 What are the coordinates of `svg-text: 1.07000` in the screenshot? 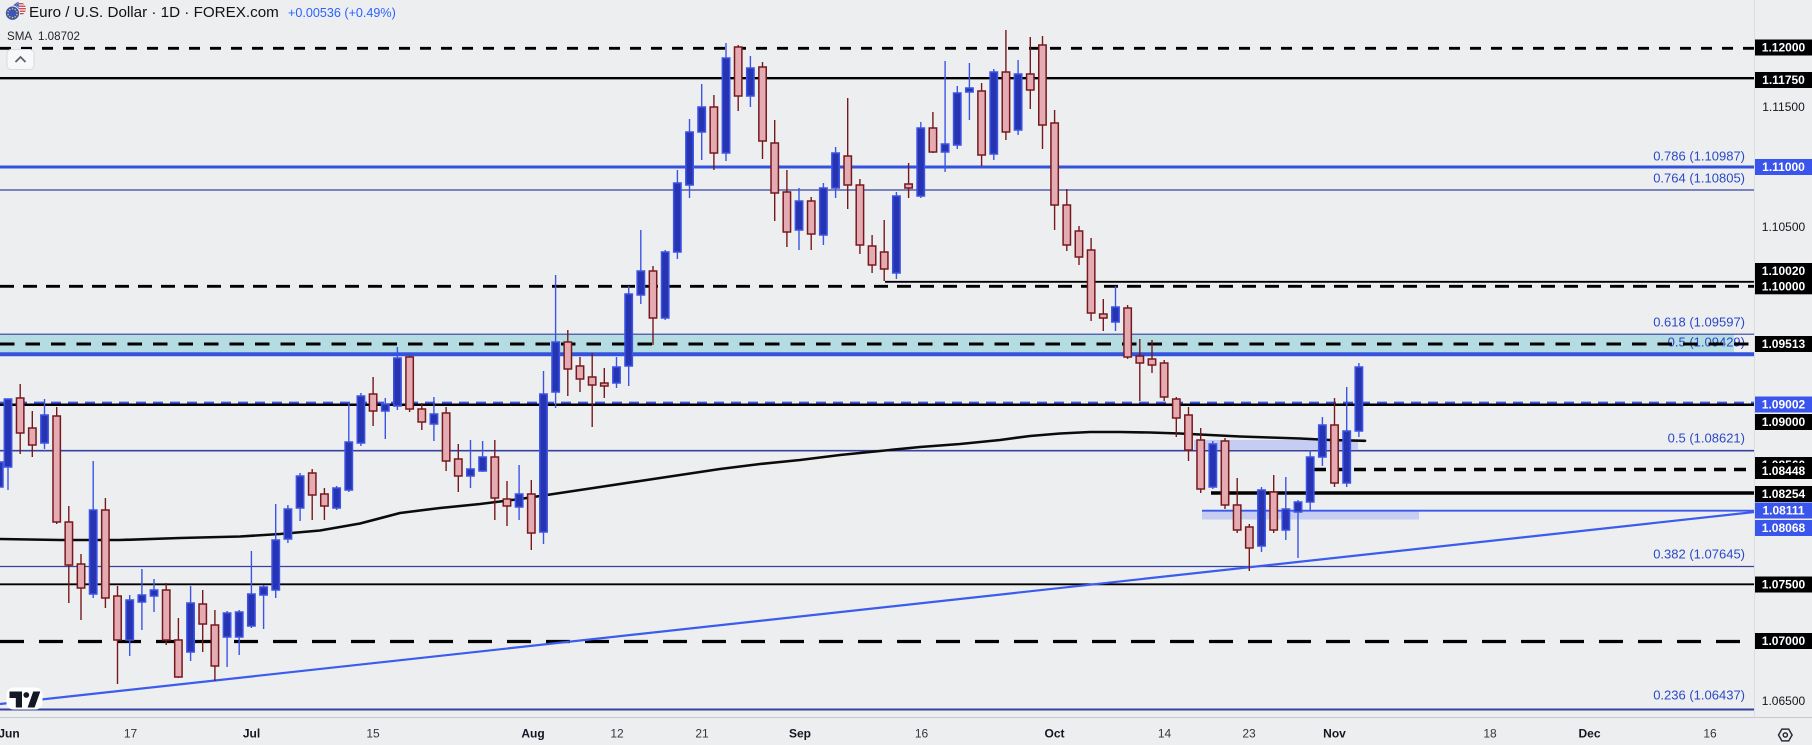 It's located at (1784, 641).